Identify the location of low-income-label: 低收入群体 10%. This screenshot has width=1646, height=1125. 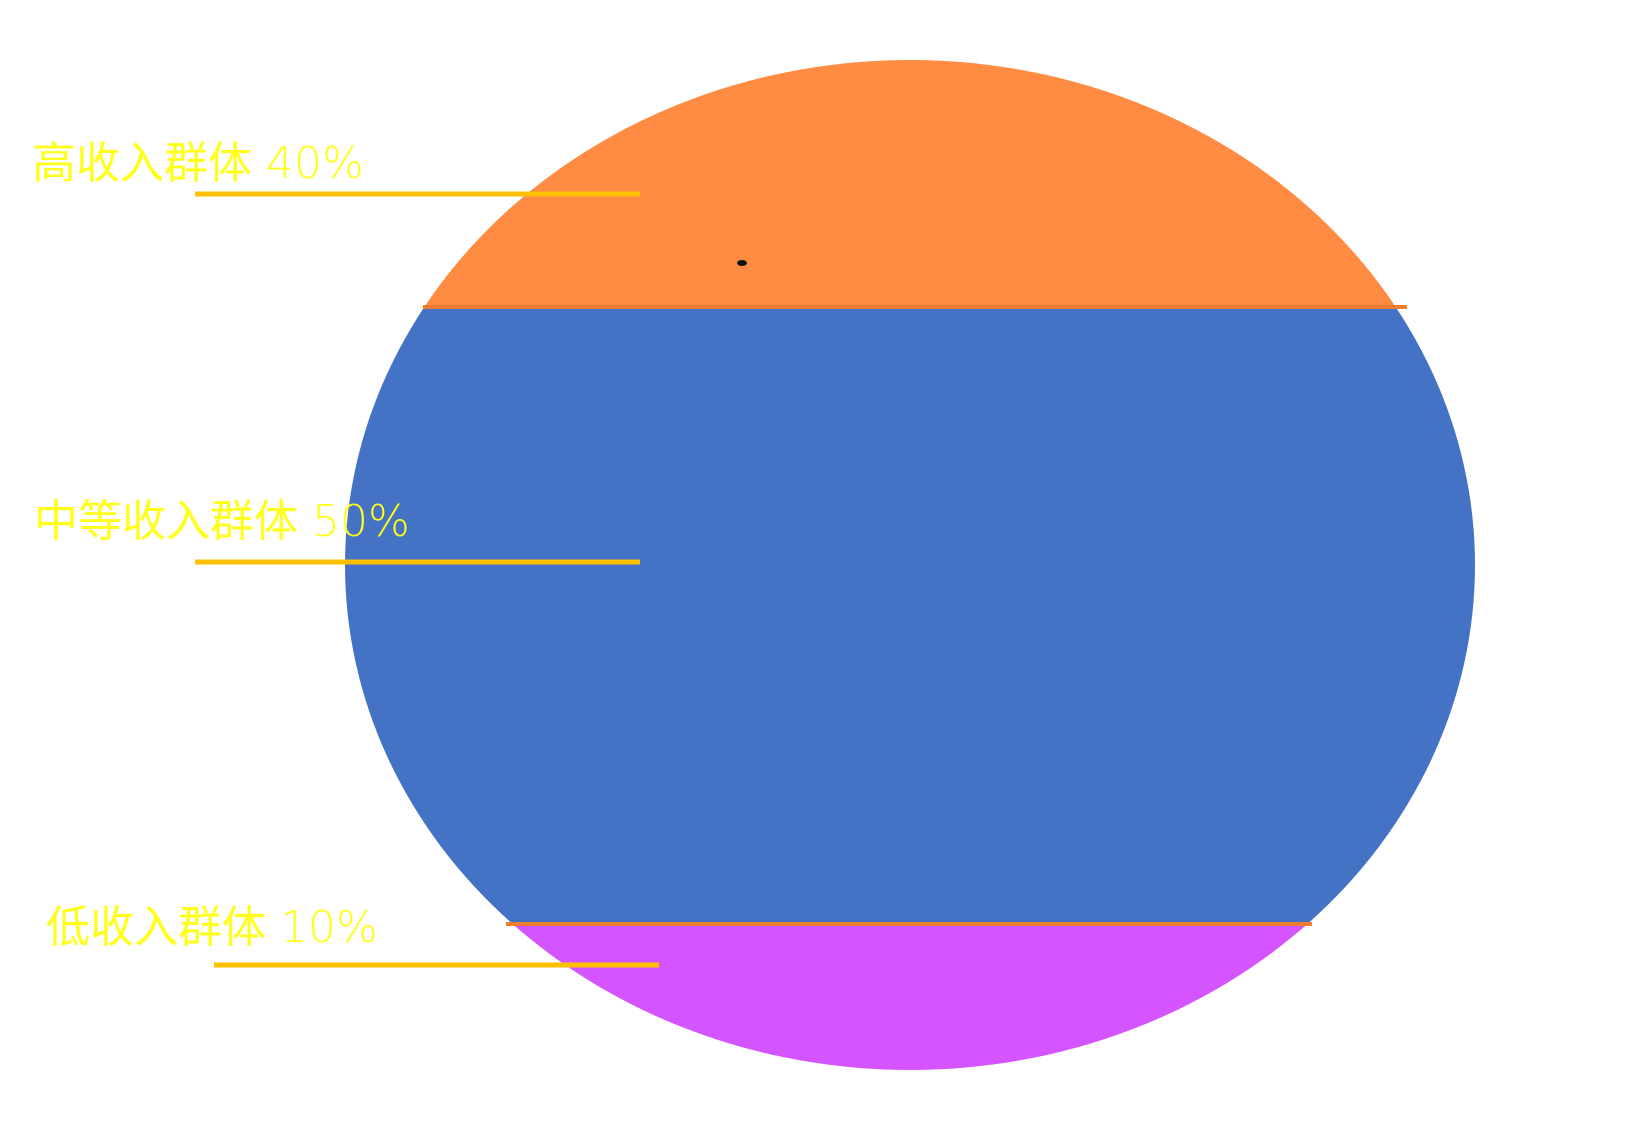
(212, 927).